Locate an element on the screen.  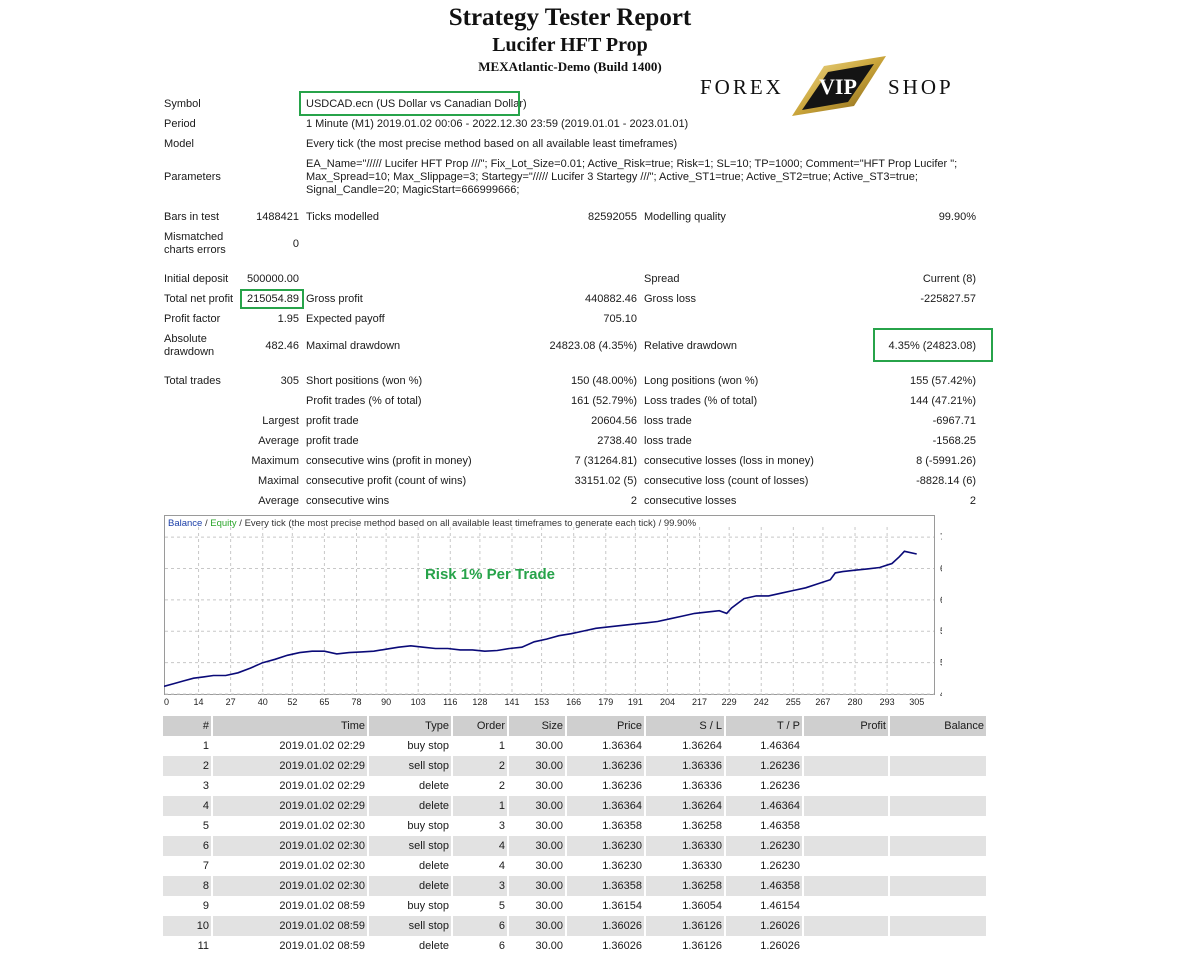
y-axis-ticks: 721058 674568 628078 581588 535098 488608 is located at coordinates (941, 615).